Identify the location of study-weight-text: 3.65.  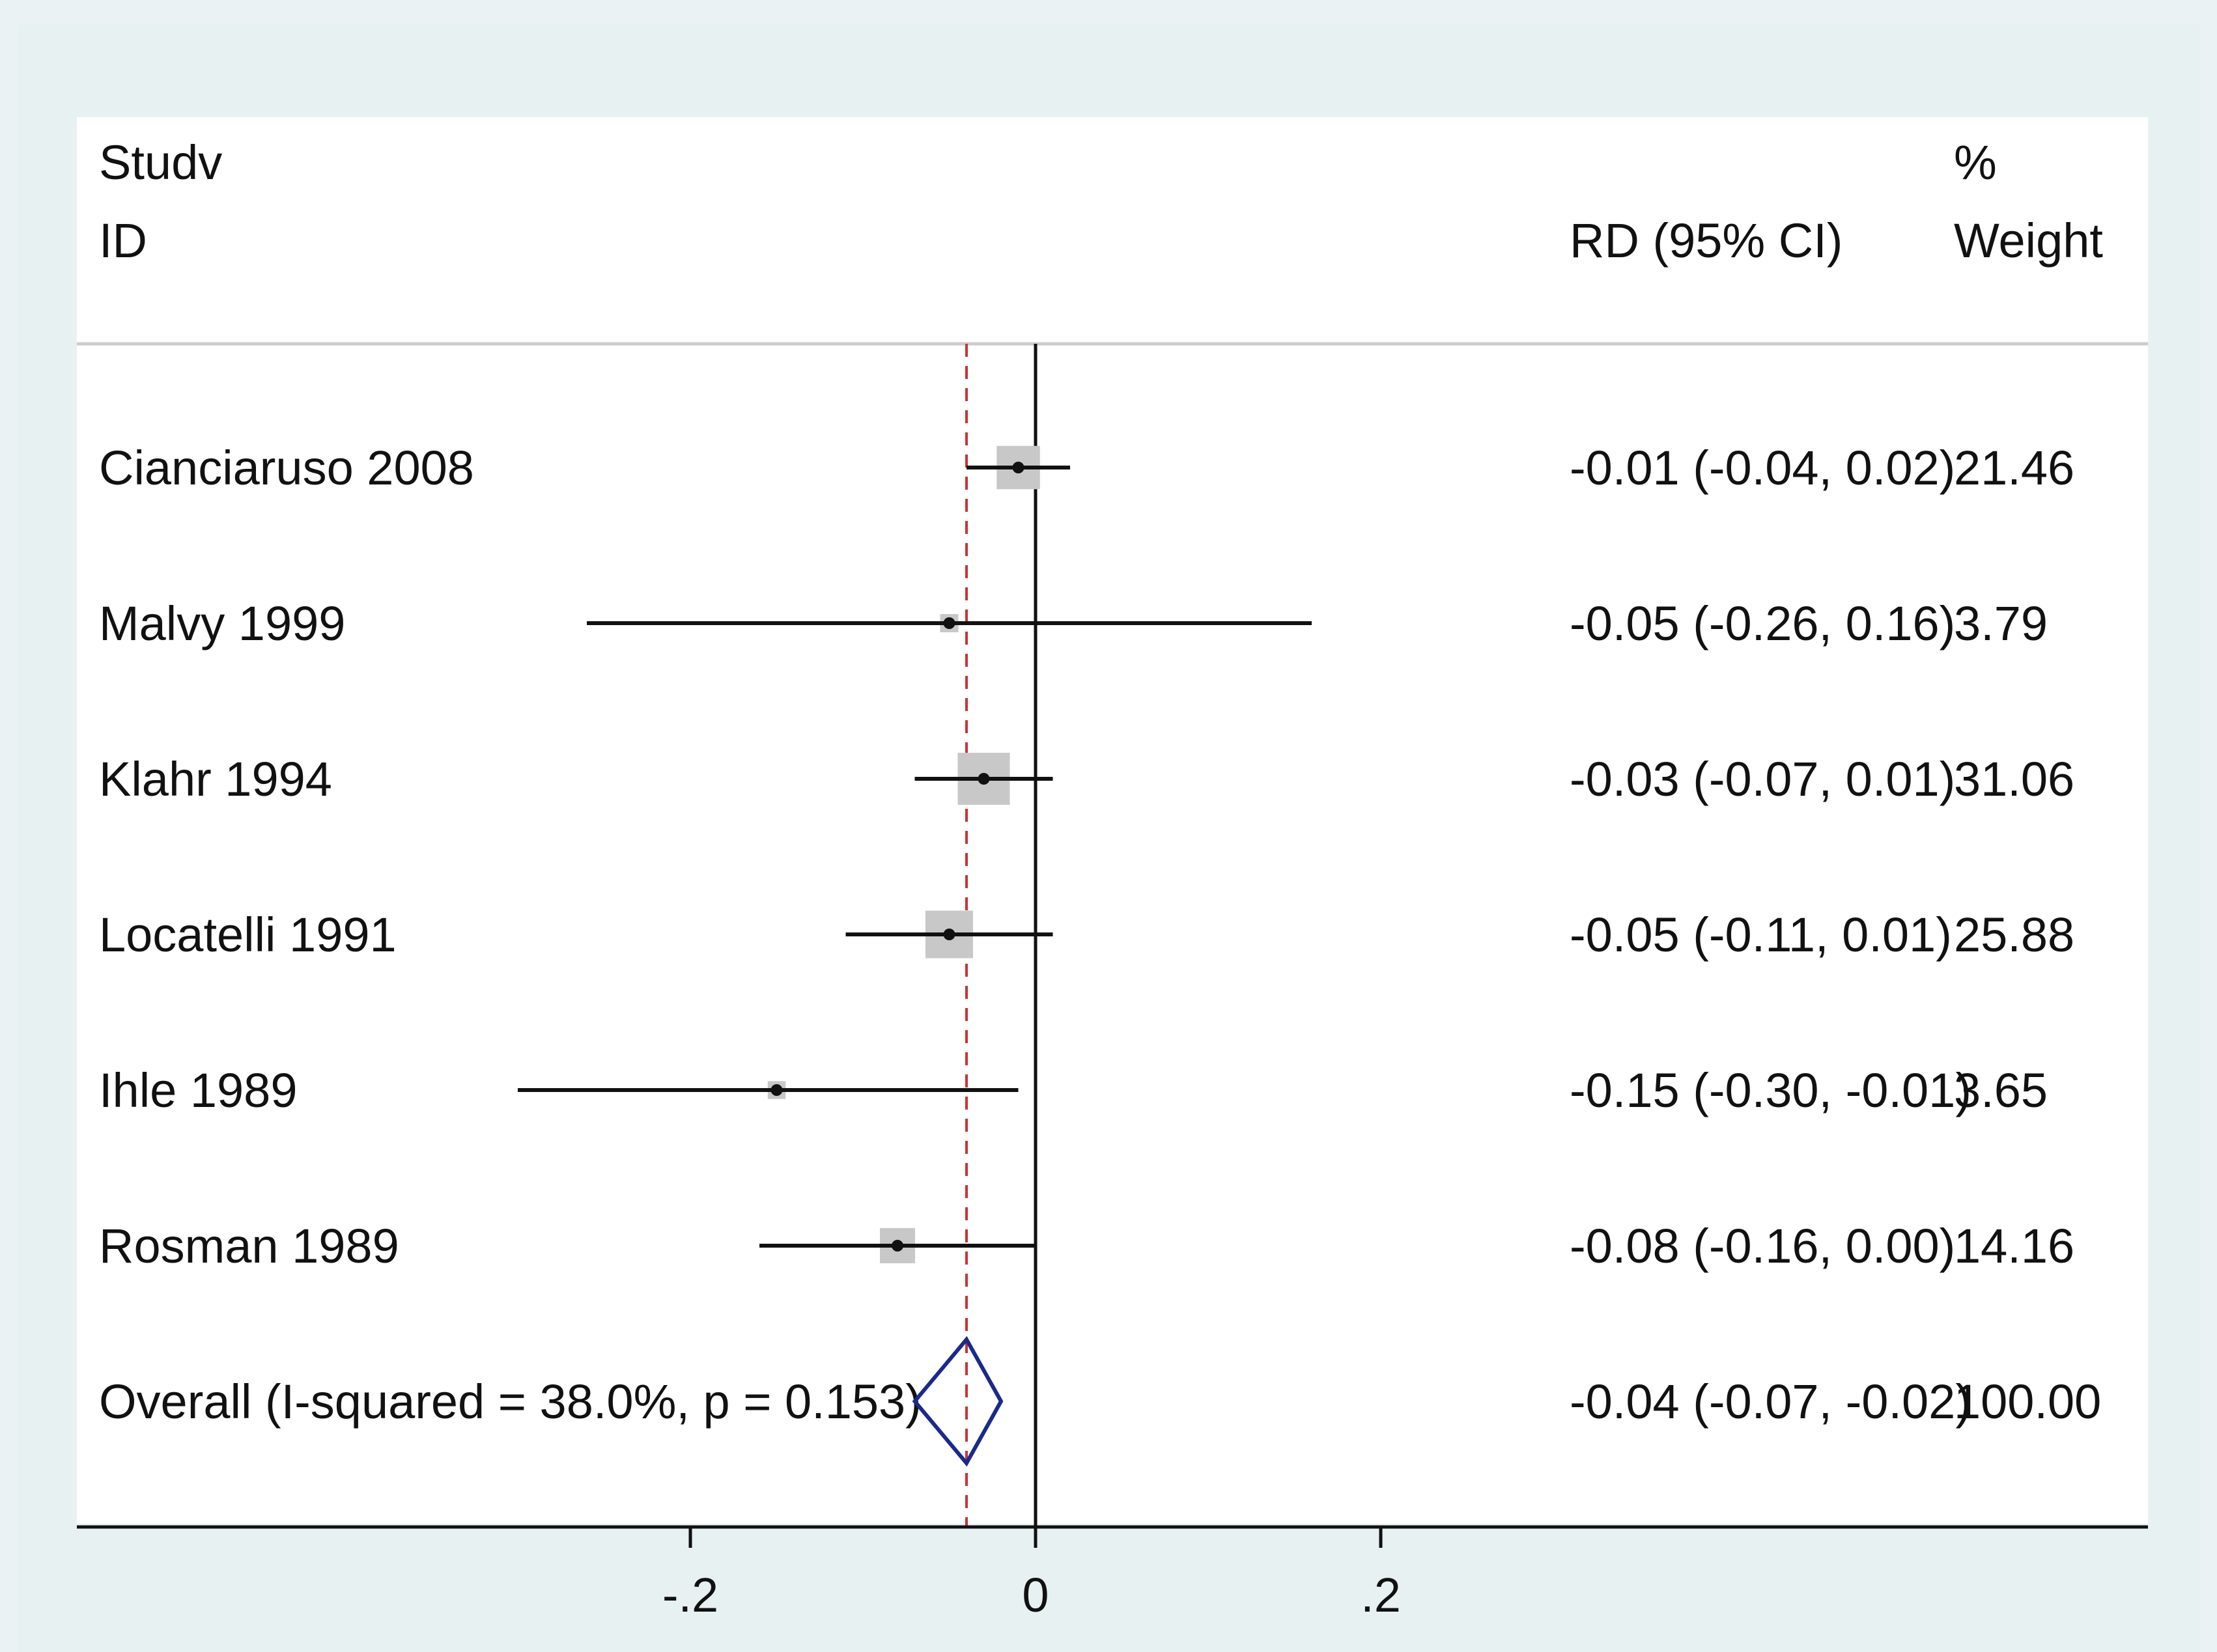
(2001, 1090).